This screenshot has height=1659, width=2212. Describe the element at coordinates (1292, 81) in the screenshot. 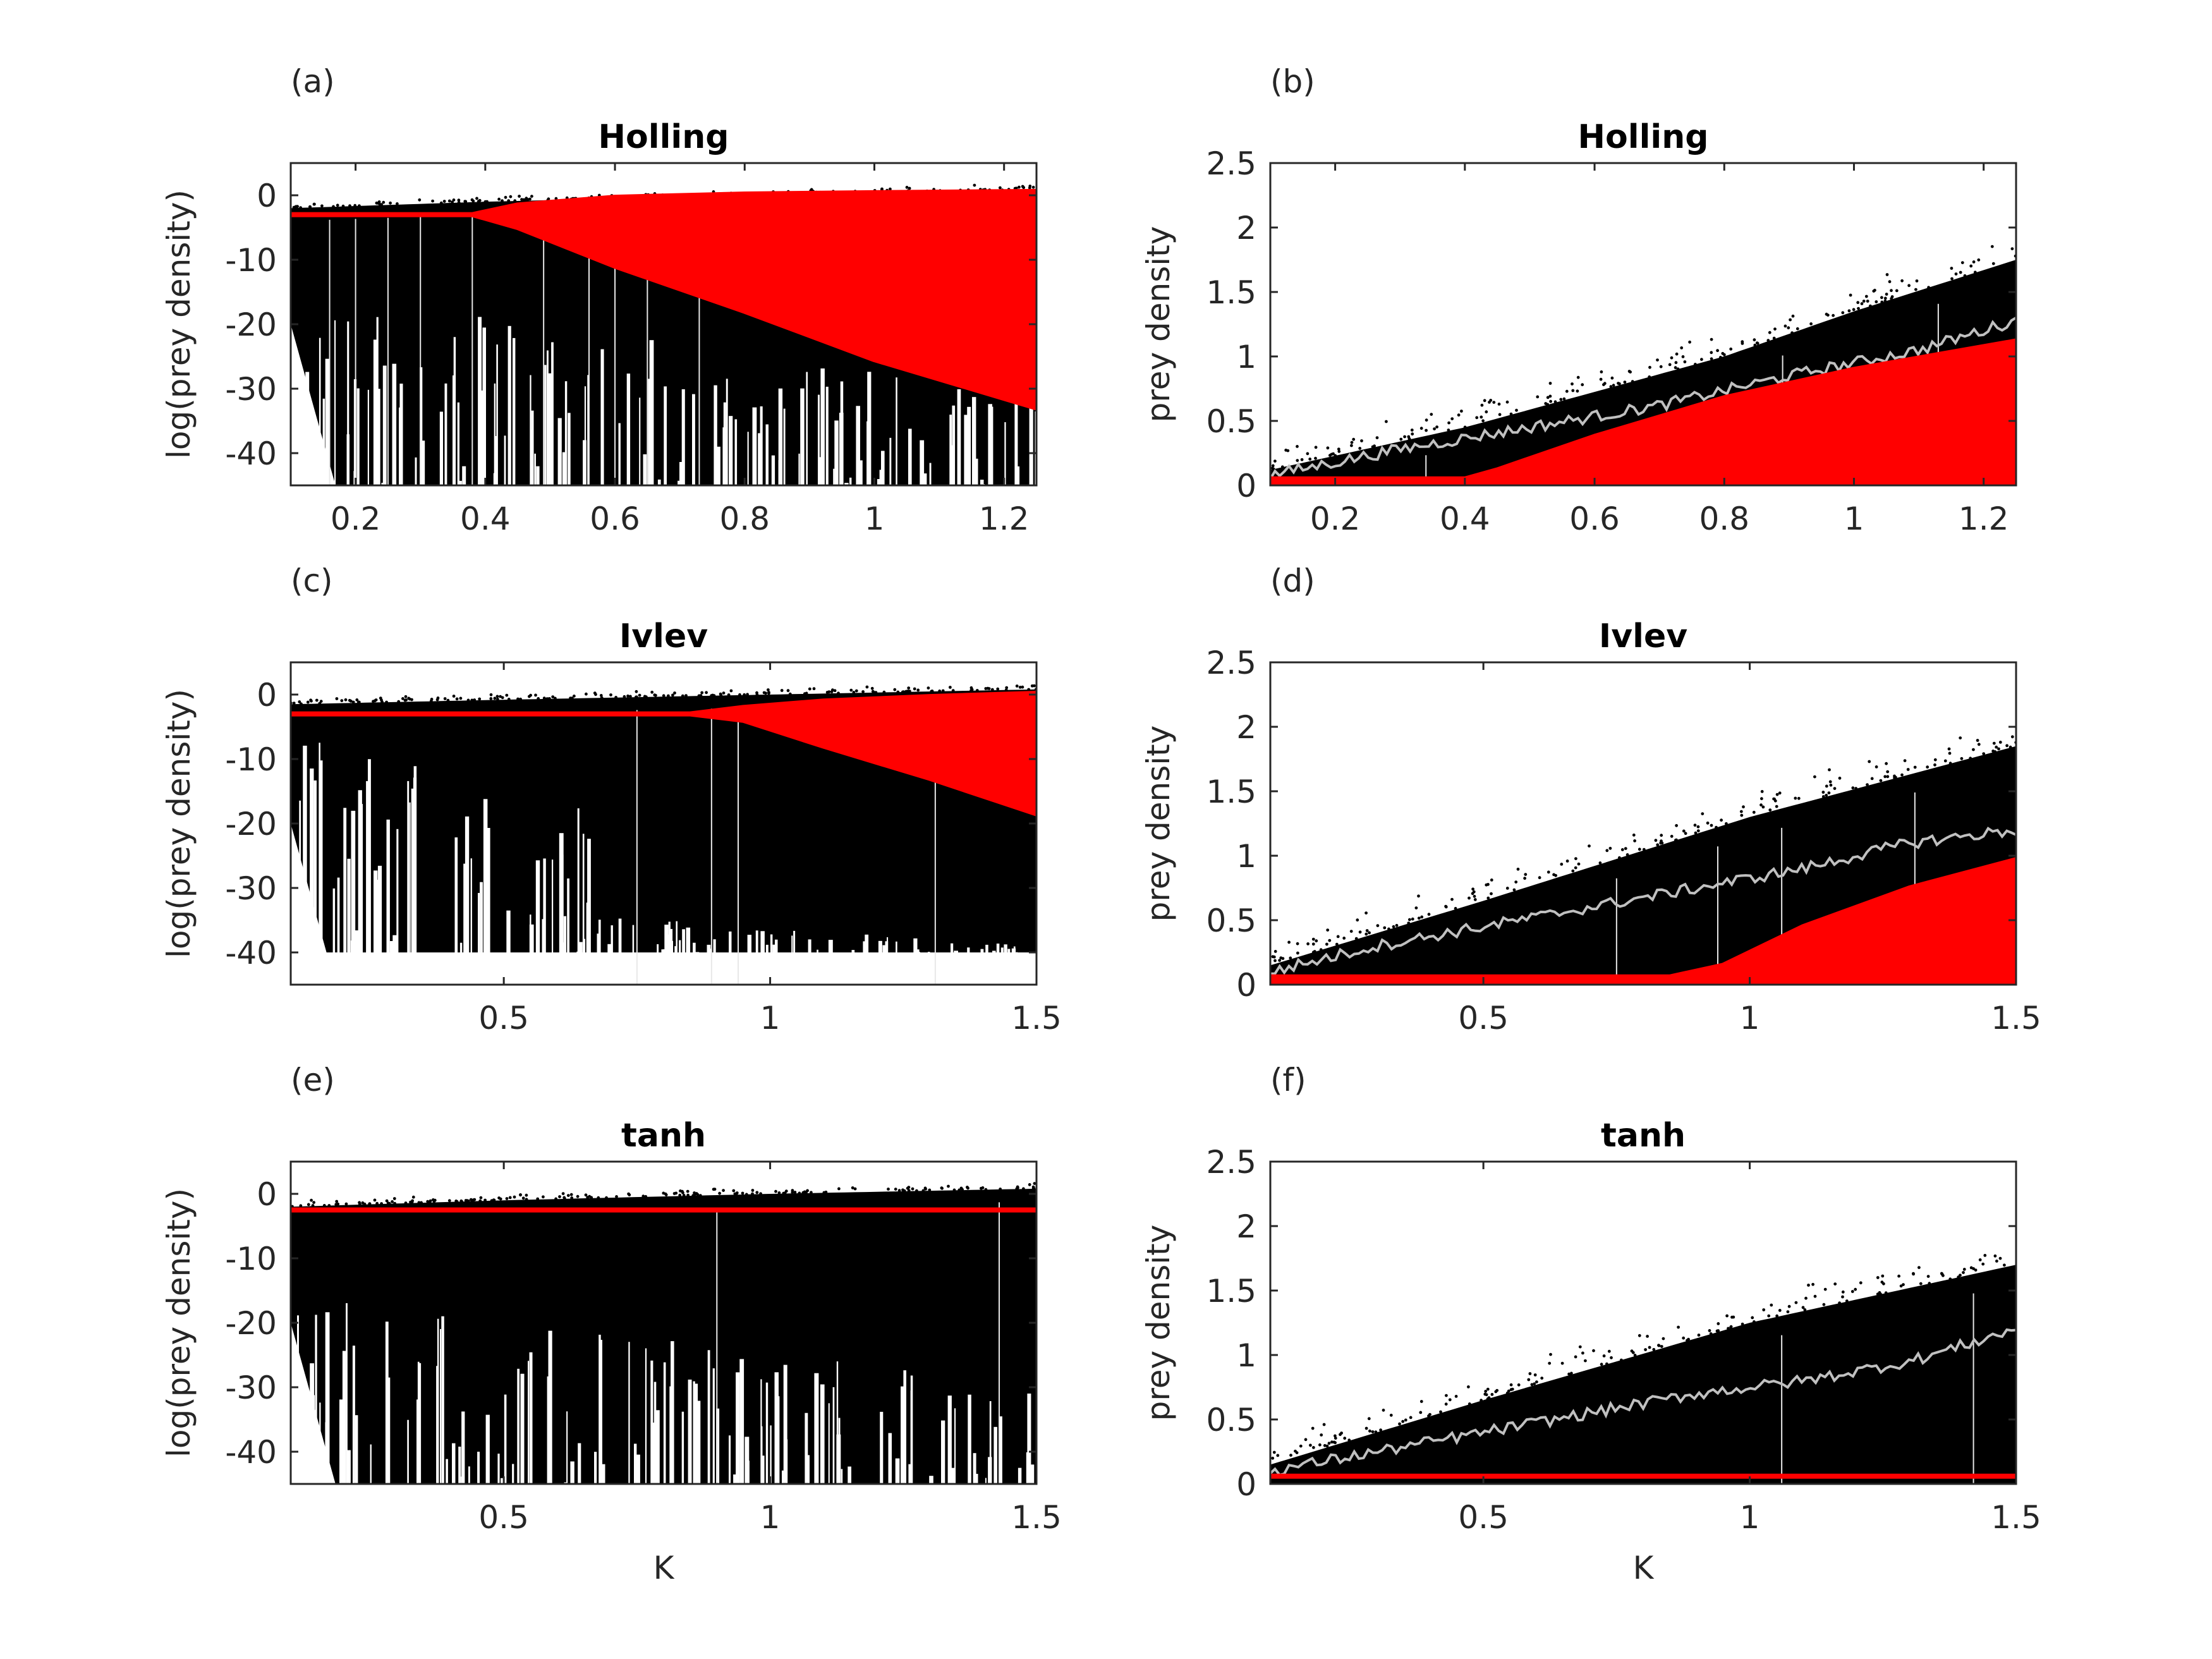

I see `panel-letter: (b)` at that location.